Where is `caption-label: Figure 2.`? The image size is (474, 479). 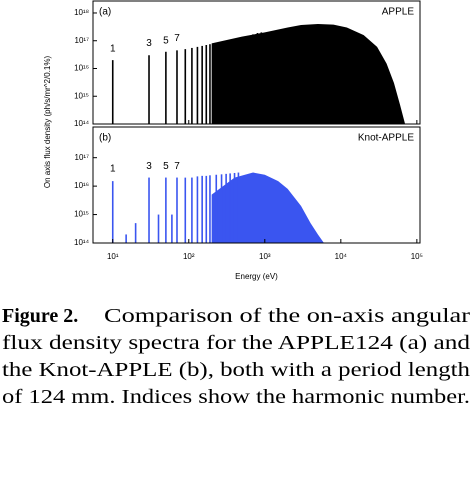
caption-label: Figure 2. is located at coordinates (40, 316).